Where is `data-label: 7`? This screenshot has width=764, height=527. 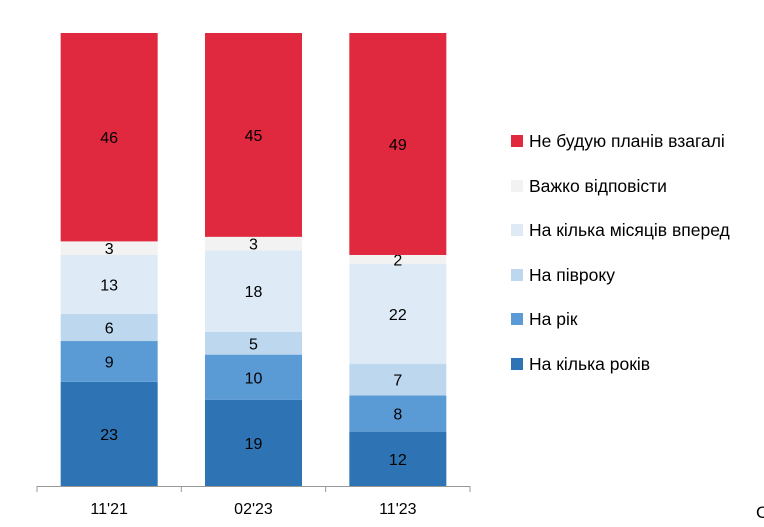 data-label: 7 is located at coordinates (397, 381).